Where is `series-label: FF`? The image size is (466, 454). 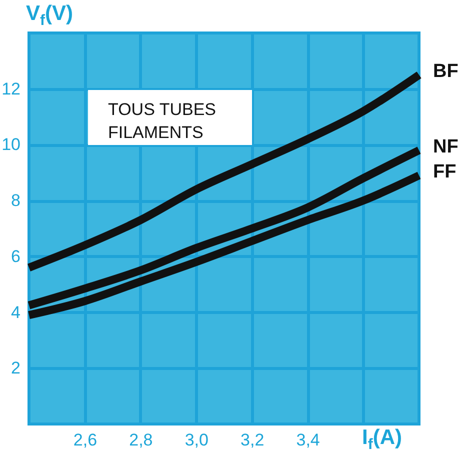
series-label: FF is located at coordinates (444, 171).